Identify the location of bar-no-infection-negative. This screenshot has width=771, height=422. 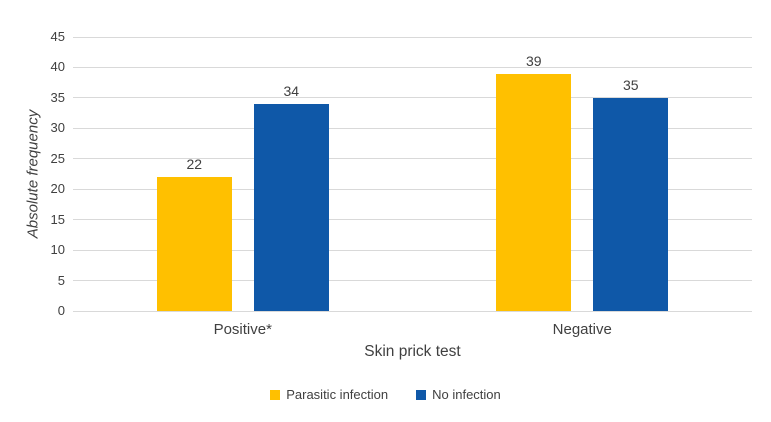
(631, 204).